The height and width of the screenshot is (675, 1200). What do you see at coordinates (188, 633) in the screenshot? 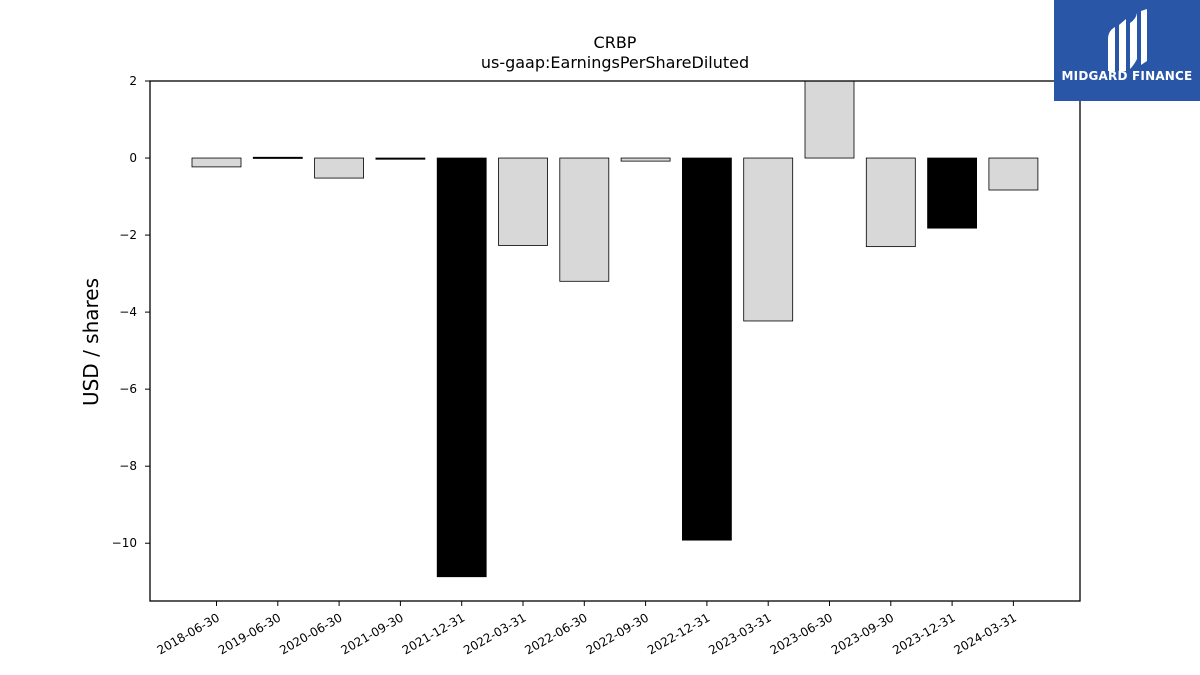
I see `x-tick-label: 2018-06-30` at bounding box center [188, 633].